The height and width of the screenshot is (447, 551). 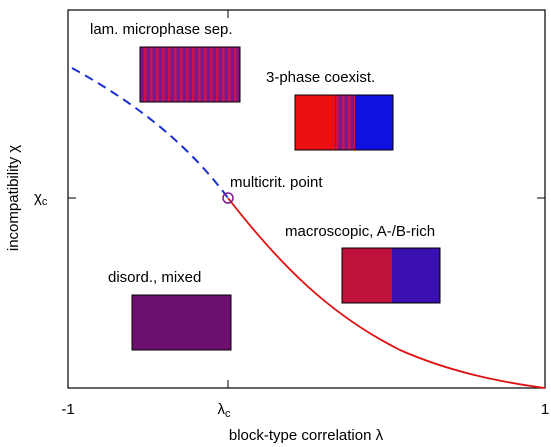 I want to click on striped-phase, so click(x=345, y=122).